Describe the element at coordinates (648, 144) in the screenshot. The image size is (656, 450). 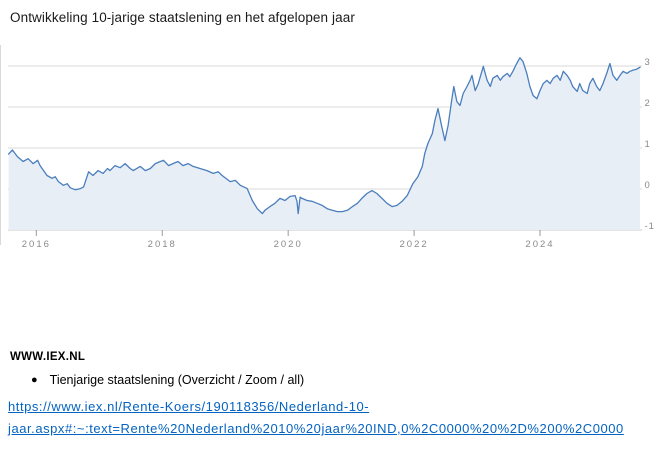
I see `svg-text: 1` at that location.